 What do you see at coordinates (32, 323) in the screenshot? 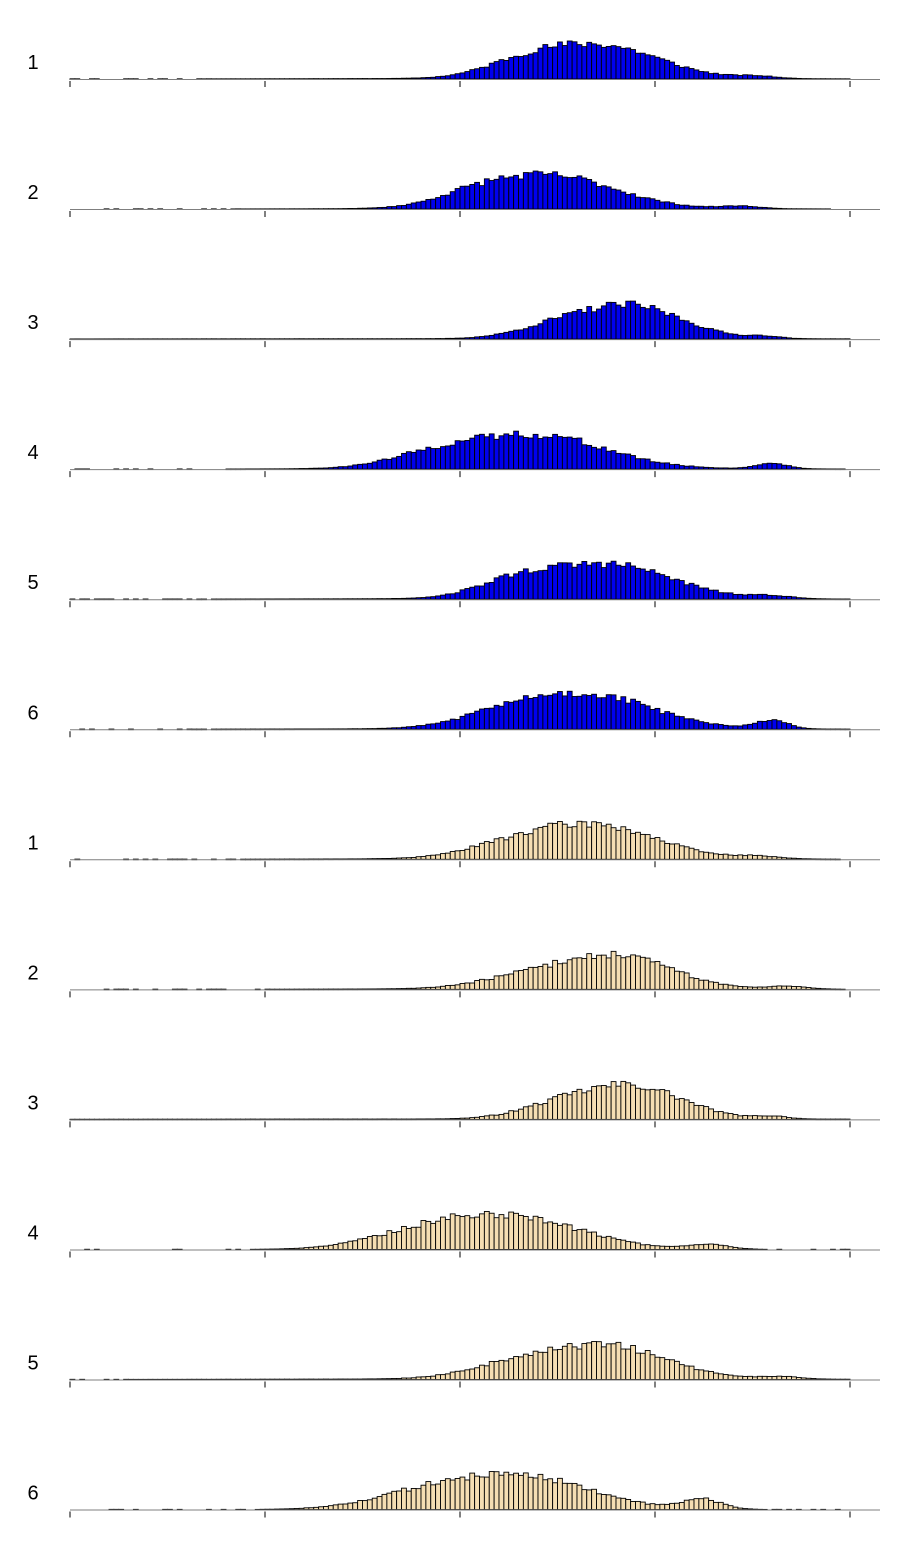
I see `panel-label: 3` at bounding box center [32, 323].